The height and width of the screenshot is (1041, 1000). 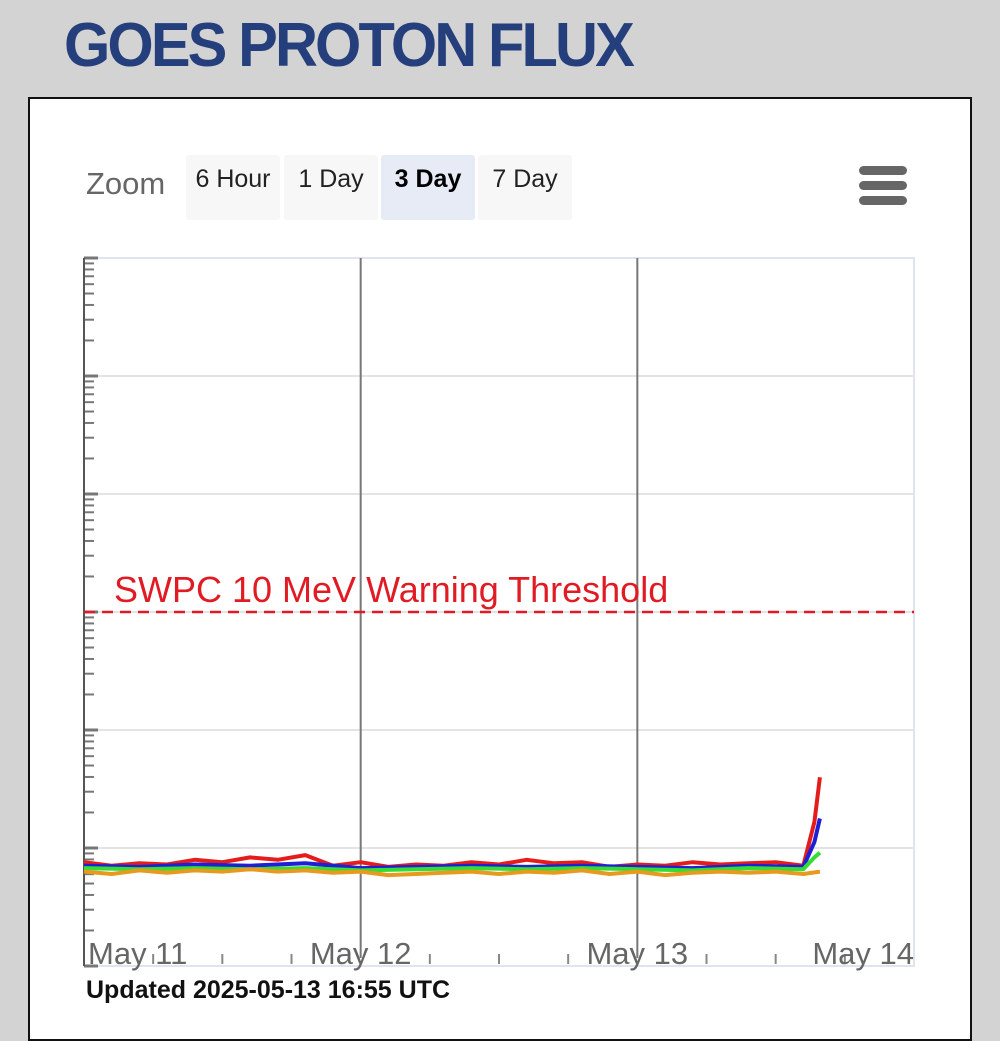 What do you see at coordinates (233, 187) in the screenshot?
I see `zoom-6-hour-button: 6 Hour` at bounding box center [233, 187].